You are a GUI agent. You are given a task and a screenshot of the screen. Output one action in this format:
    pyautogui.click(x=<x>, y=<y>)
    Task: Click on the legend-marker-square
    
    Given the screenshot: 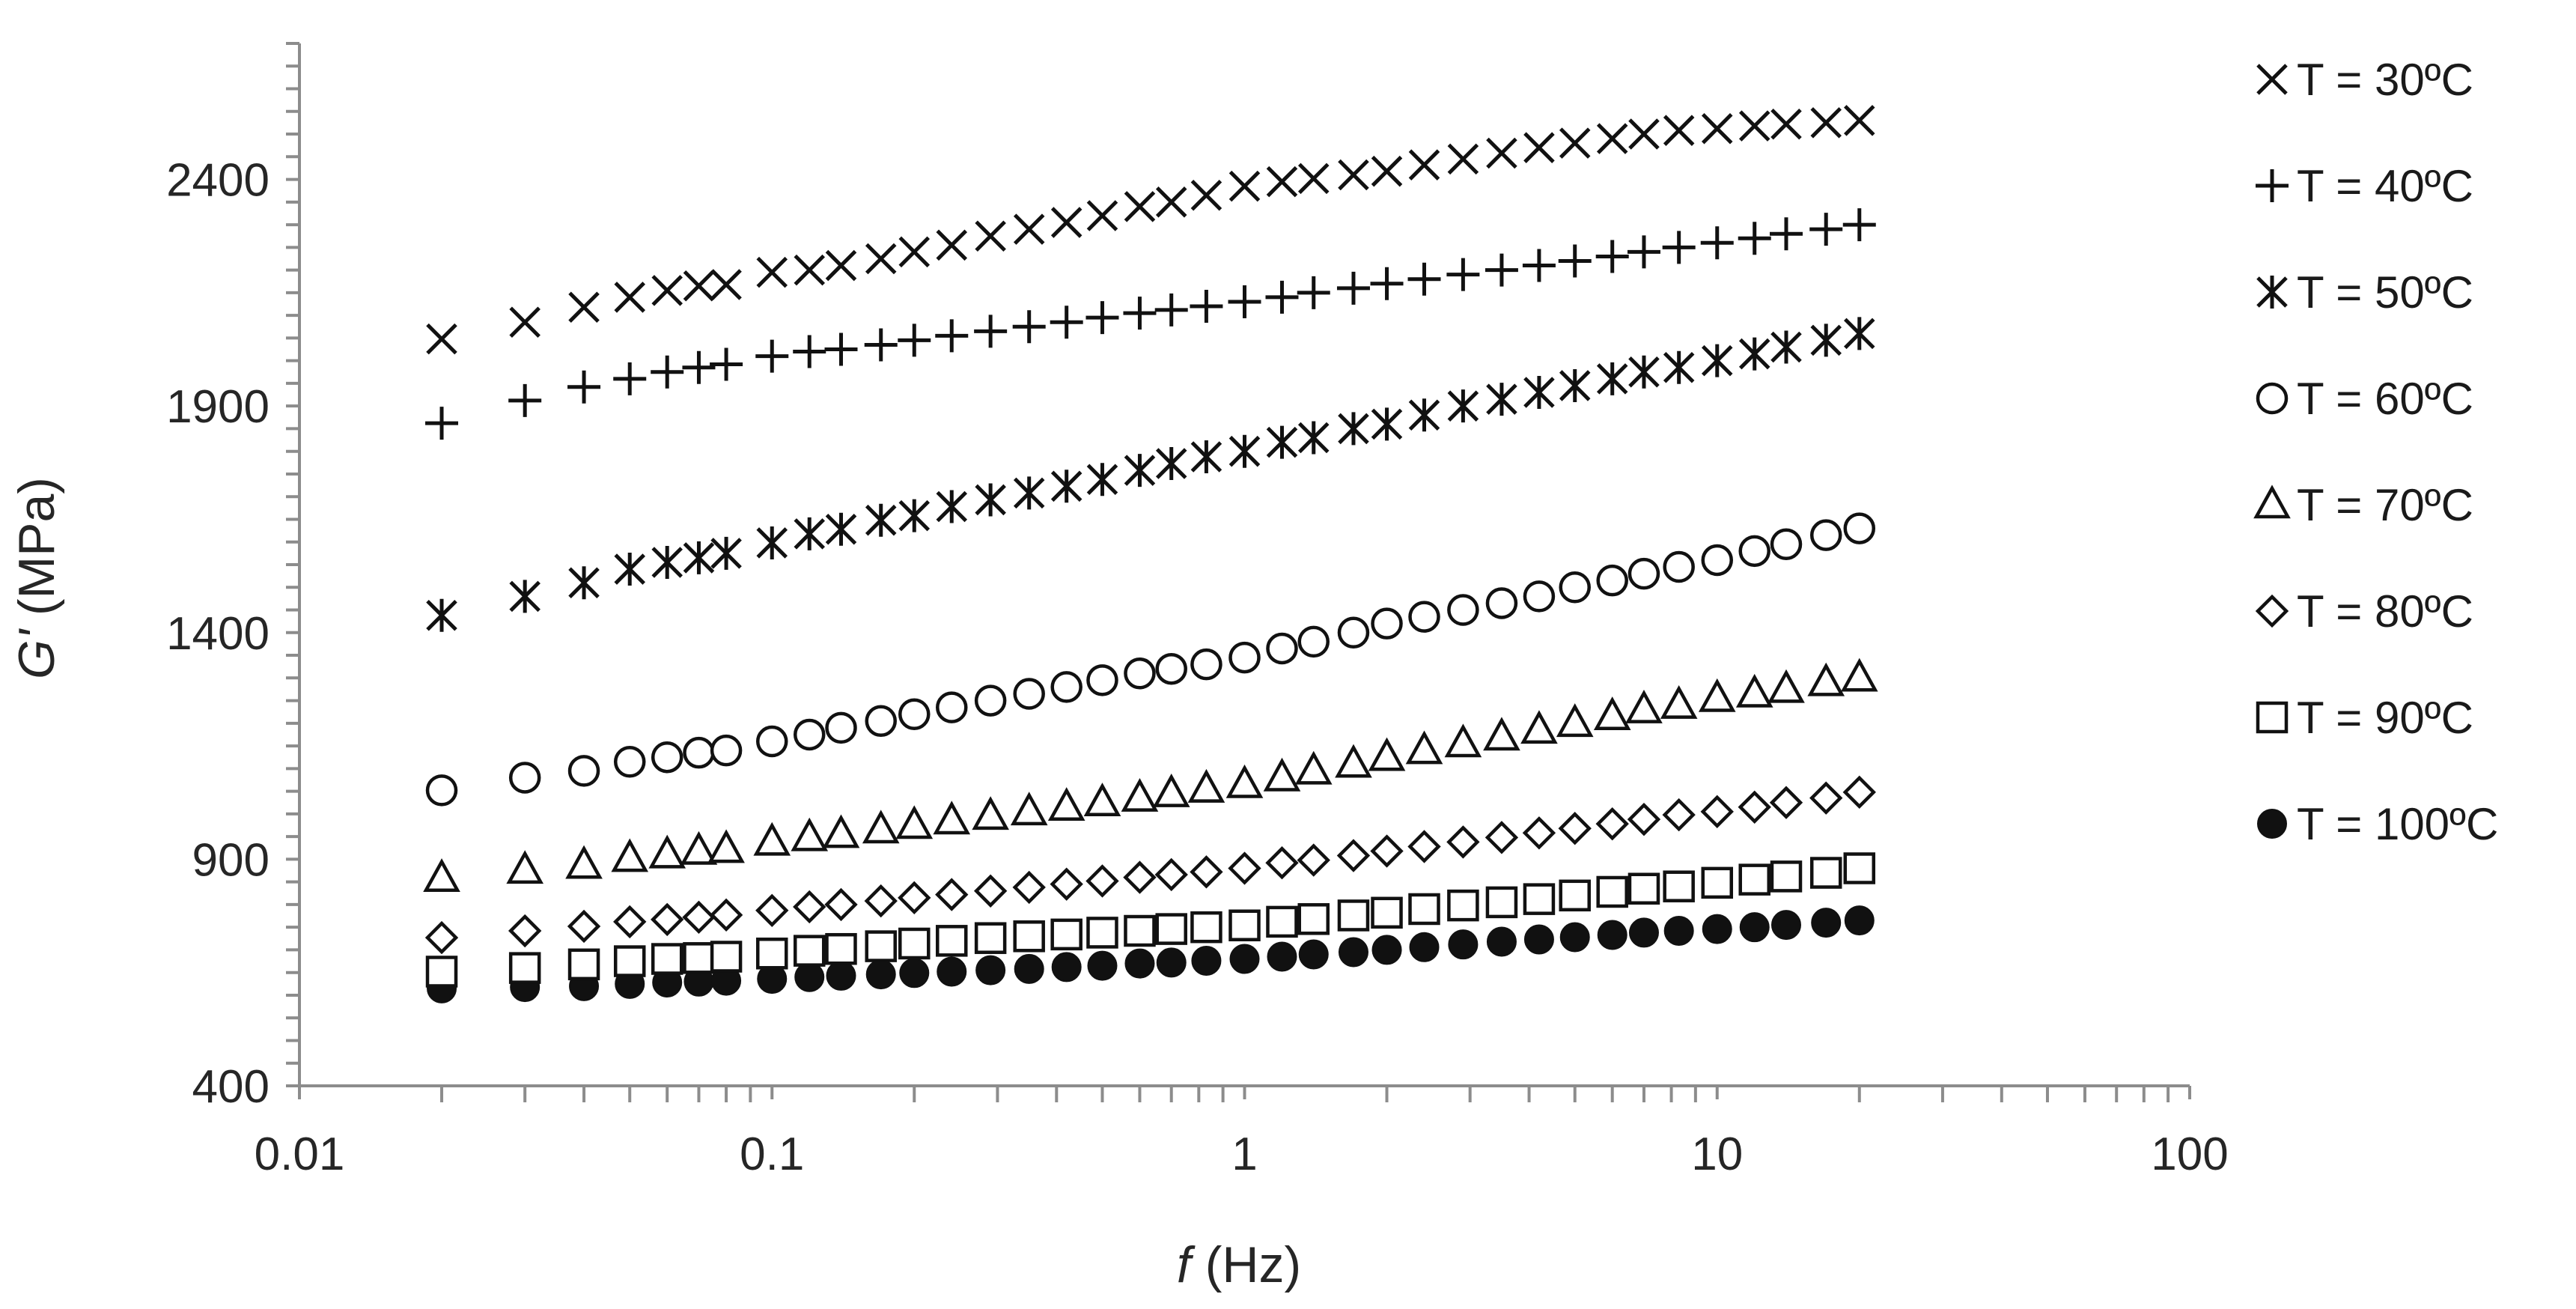 What is the action you would take?
    pyautogui.click(x=2272, y=717)
    